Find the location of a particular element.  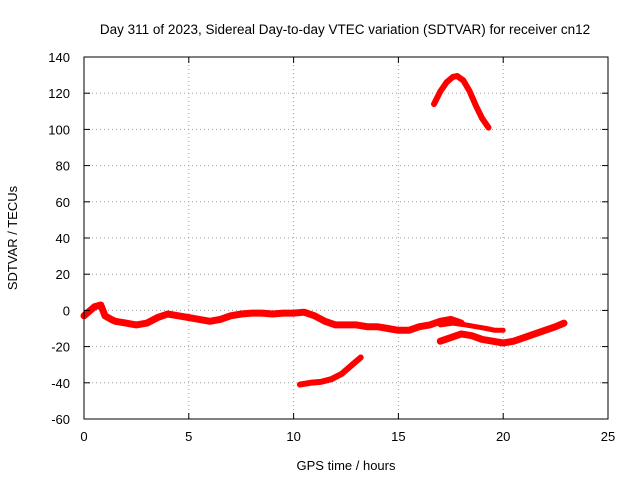

y-tick-label: -20 is located at coordinates (60, 347).